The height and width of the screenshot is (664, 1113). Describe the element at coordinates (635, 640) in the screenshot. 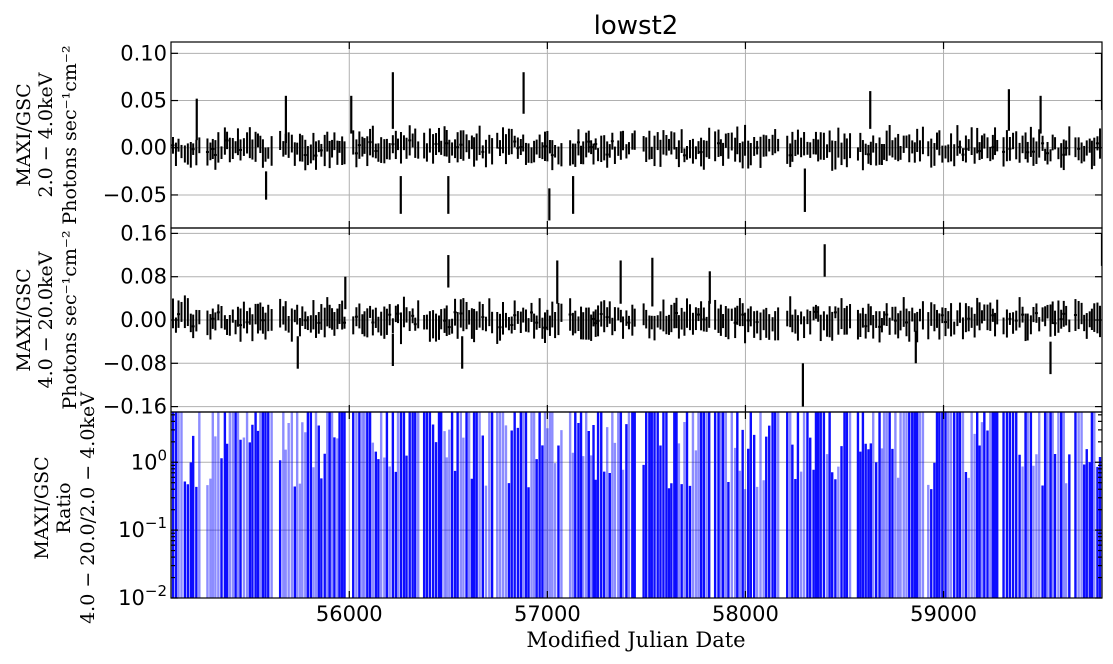

I see `x-axis-label: Modified Julian Date` at that location.